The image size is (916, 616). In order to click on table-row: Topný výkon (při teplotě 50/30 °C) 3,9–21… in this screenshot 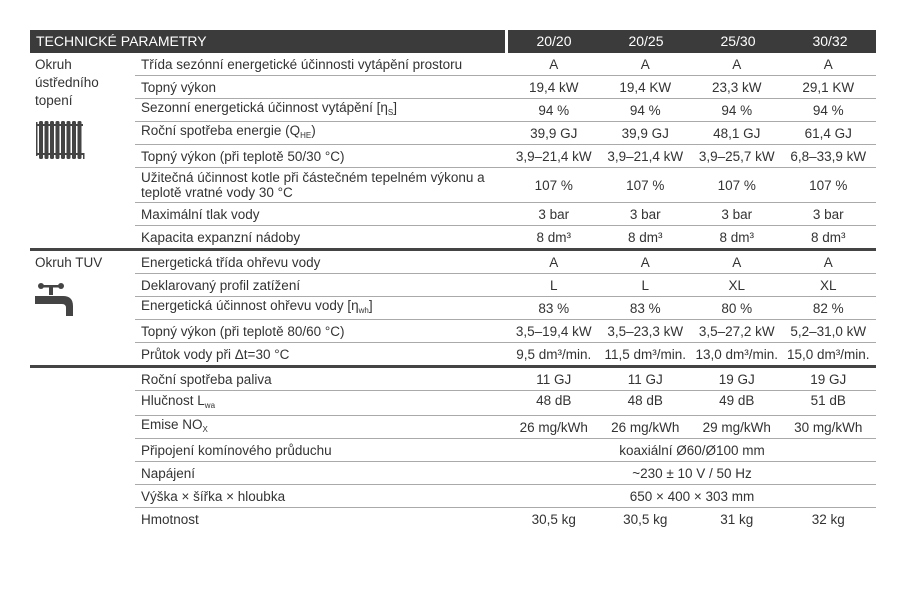, I will do `click(505, 155)`.